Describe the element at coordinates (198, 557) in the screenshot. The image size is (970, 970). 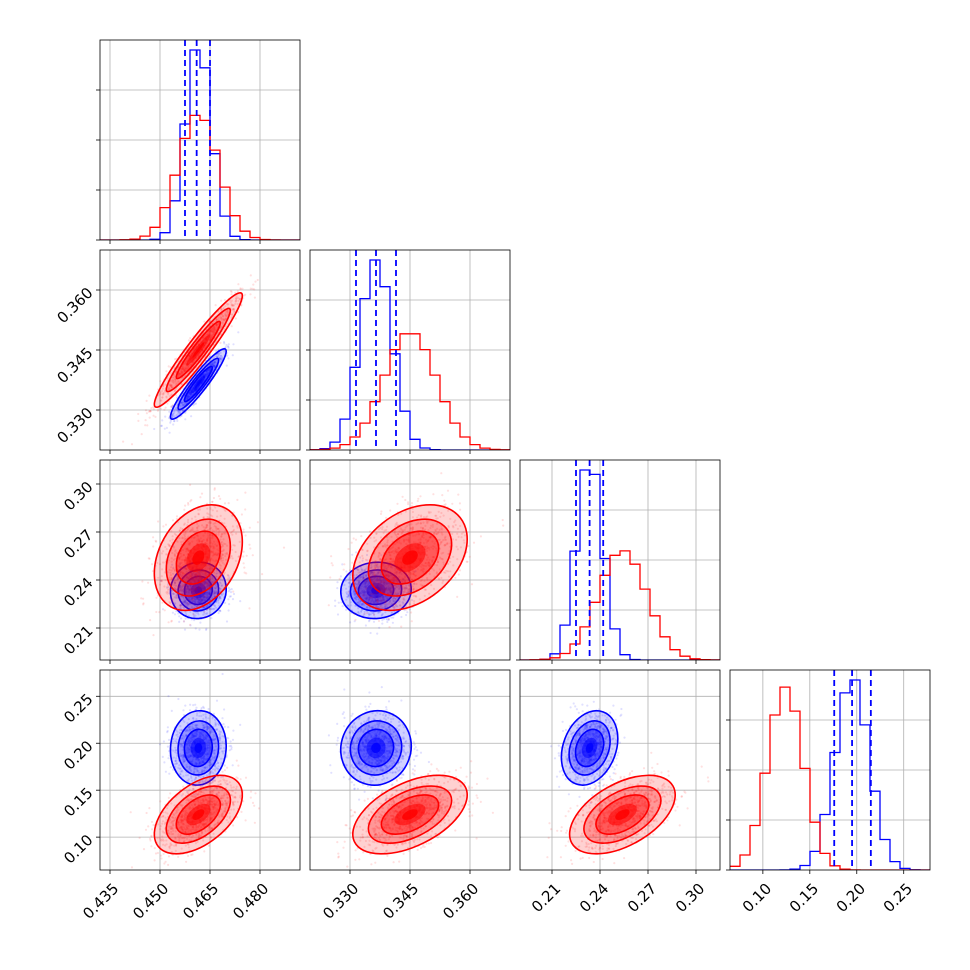
I see `density-contours` at that location.